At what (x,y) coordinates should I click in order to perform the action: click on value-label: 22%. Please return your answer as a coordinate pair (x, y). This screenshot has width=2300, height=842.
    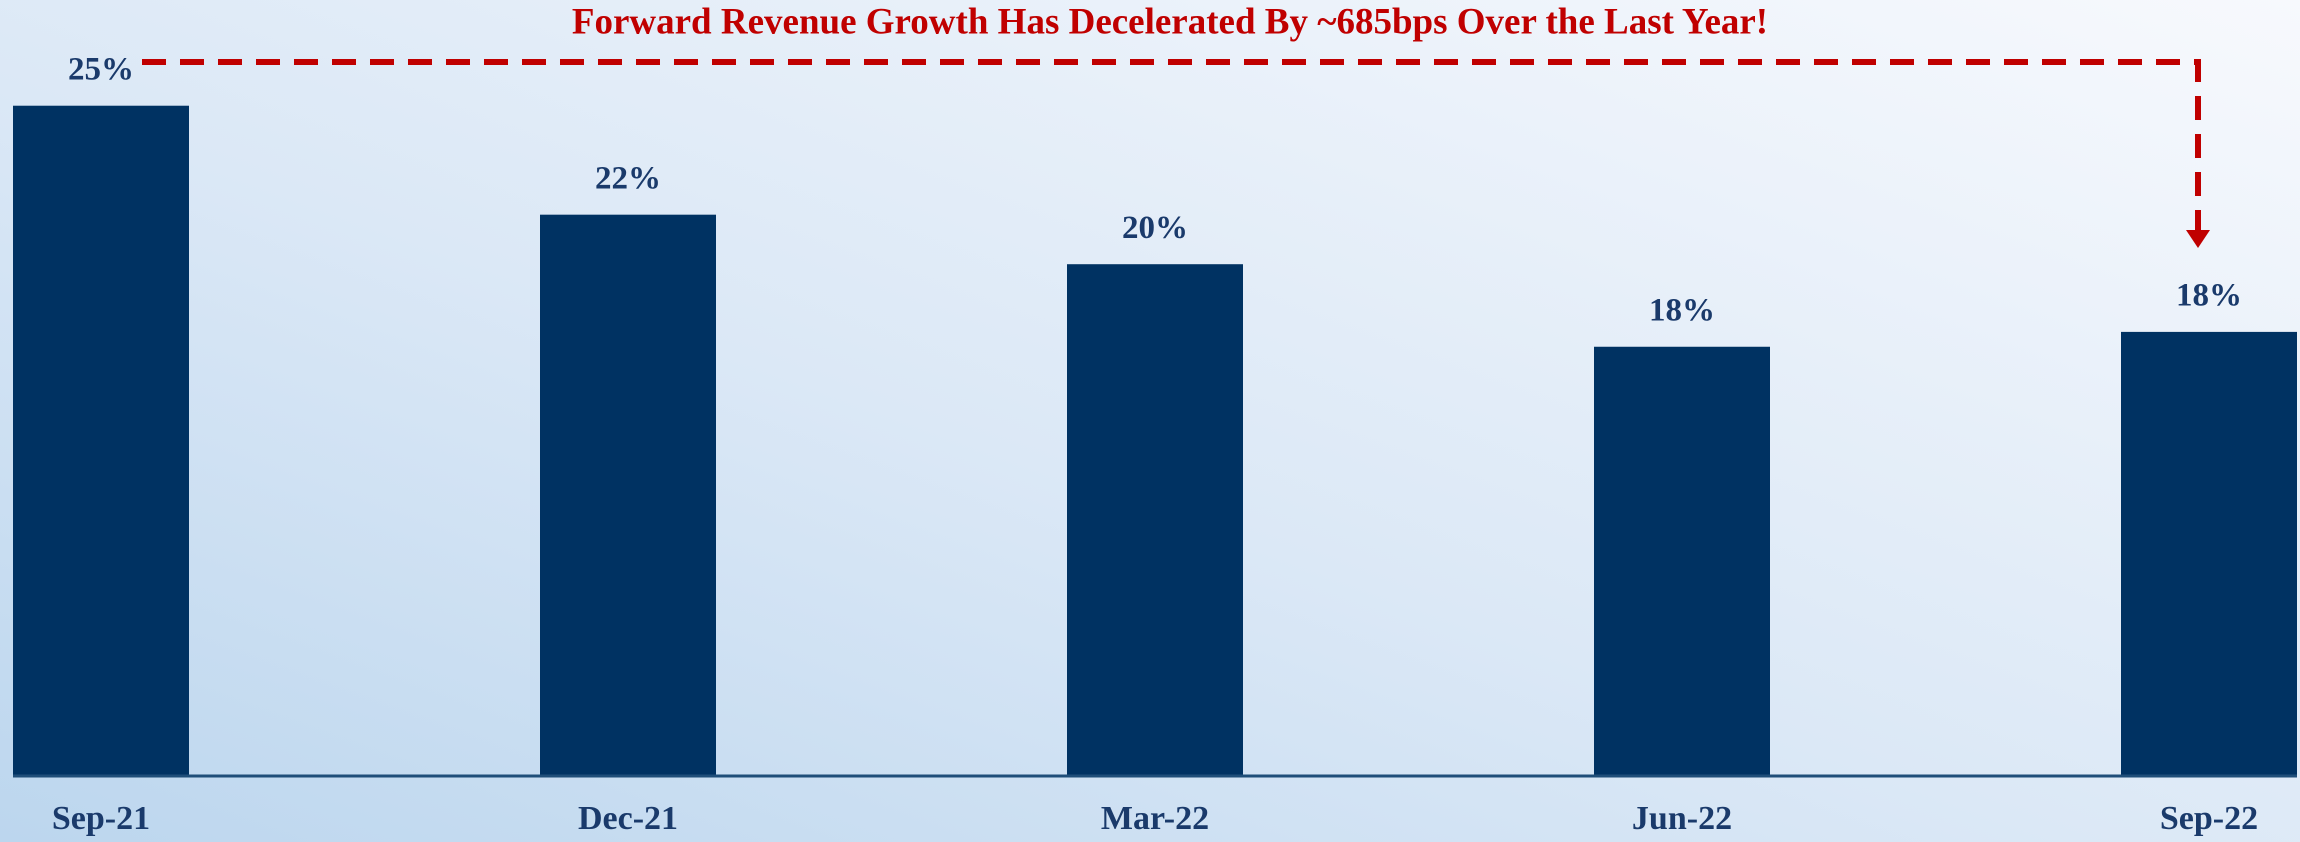
    Looking at the image, I should click on (628, 178).